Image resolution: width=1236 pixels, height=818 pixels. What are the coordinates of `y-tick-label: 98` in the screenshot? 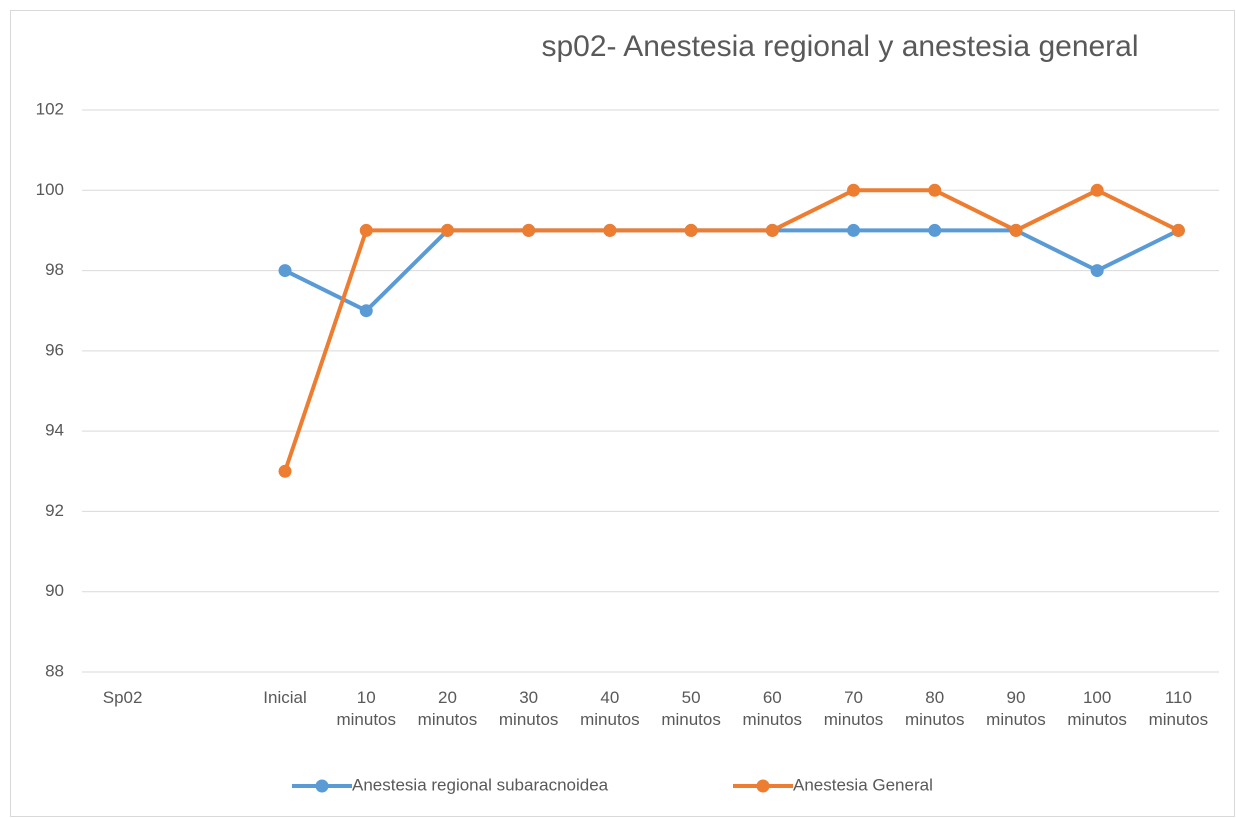 It's located at (54, 269).